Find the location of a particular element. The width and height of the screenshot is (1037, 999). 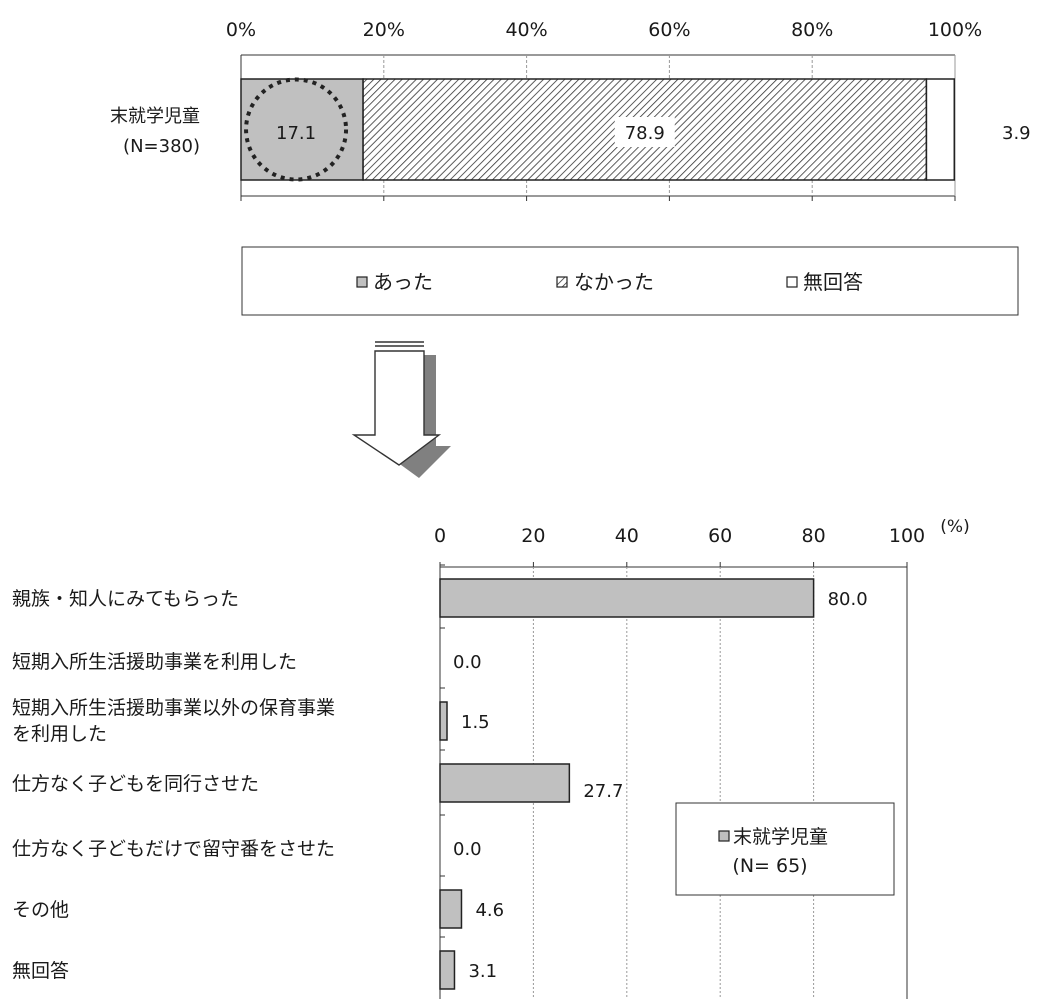

top-category-labels: 末就学児童 (N=380) is located at coordinates (155, 131).